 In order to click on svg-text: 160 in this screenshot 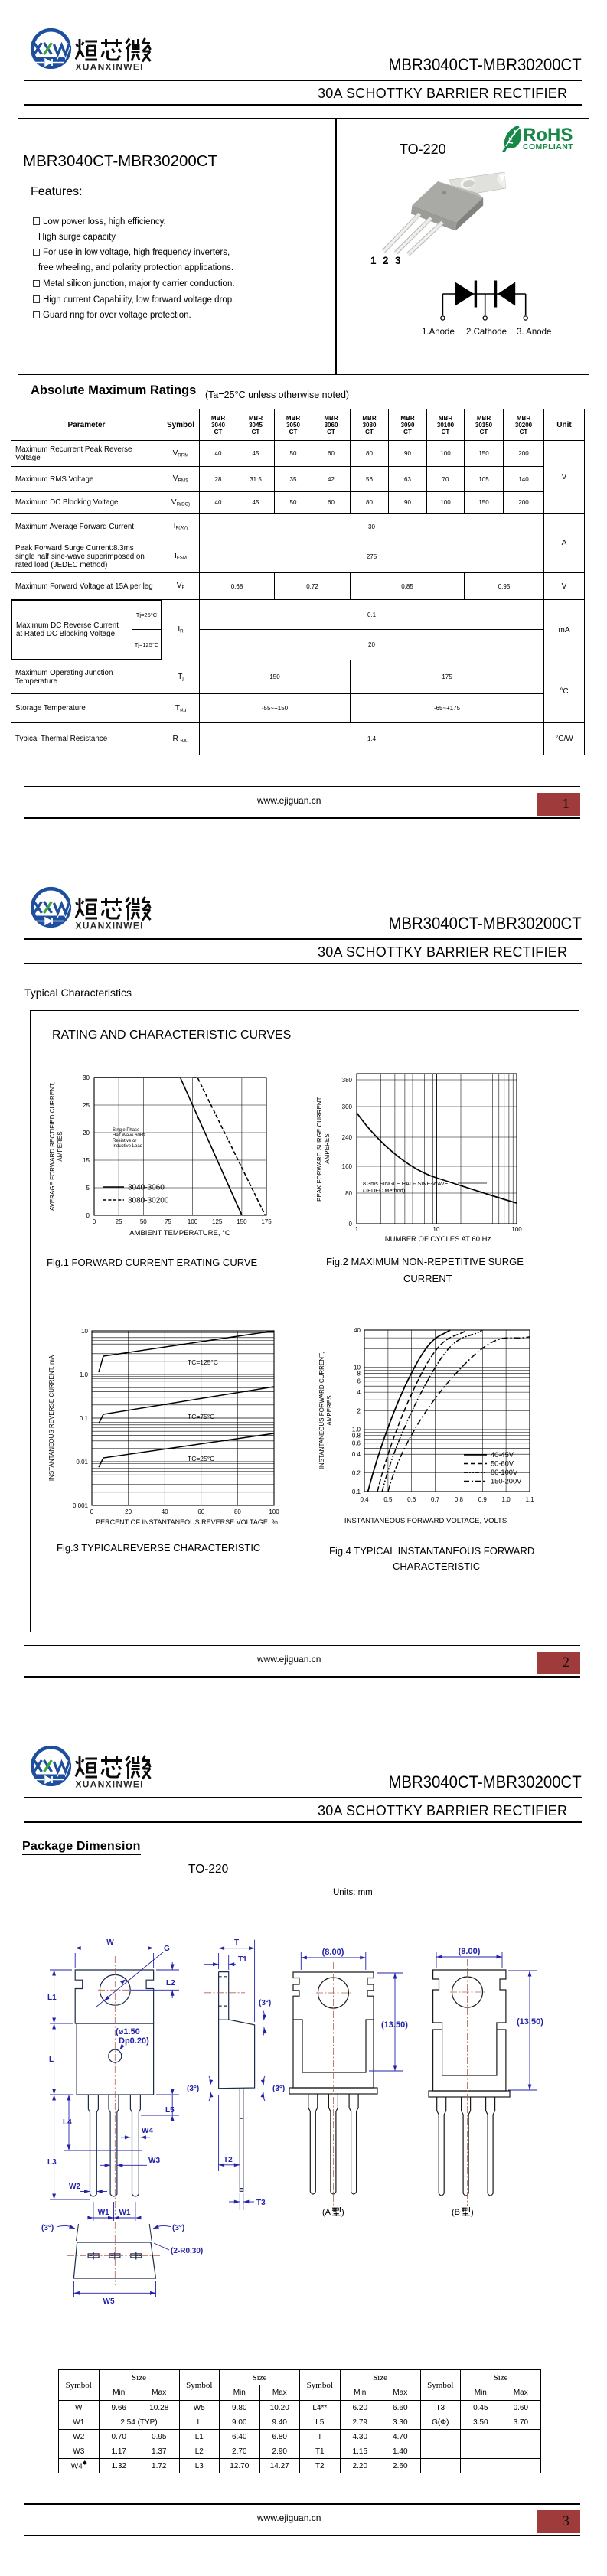, I will do `click(348, 1166)`.